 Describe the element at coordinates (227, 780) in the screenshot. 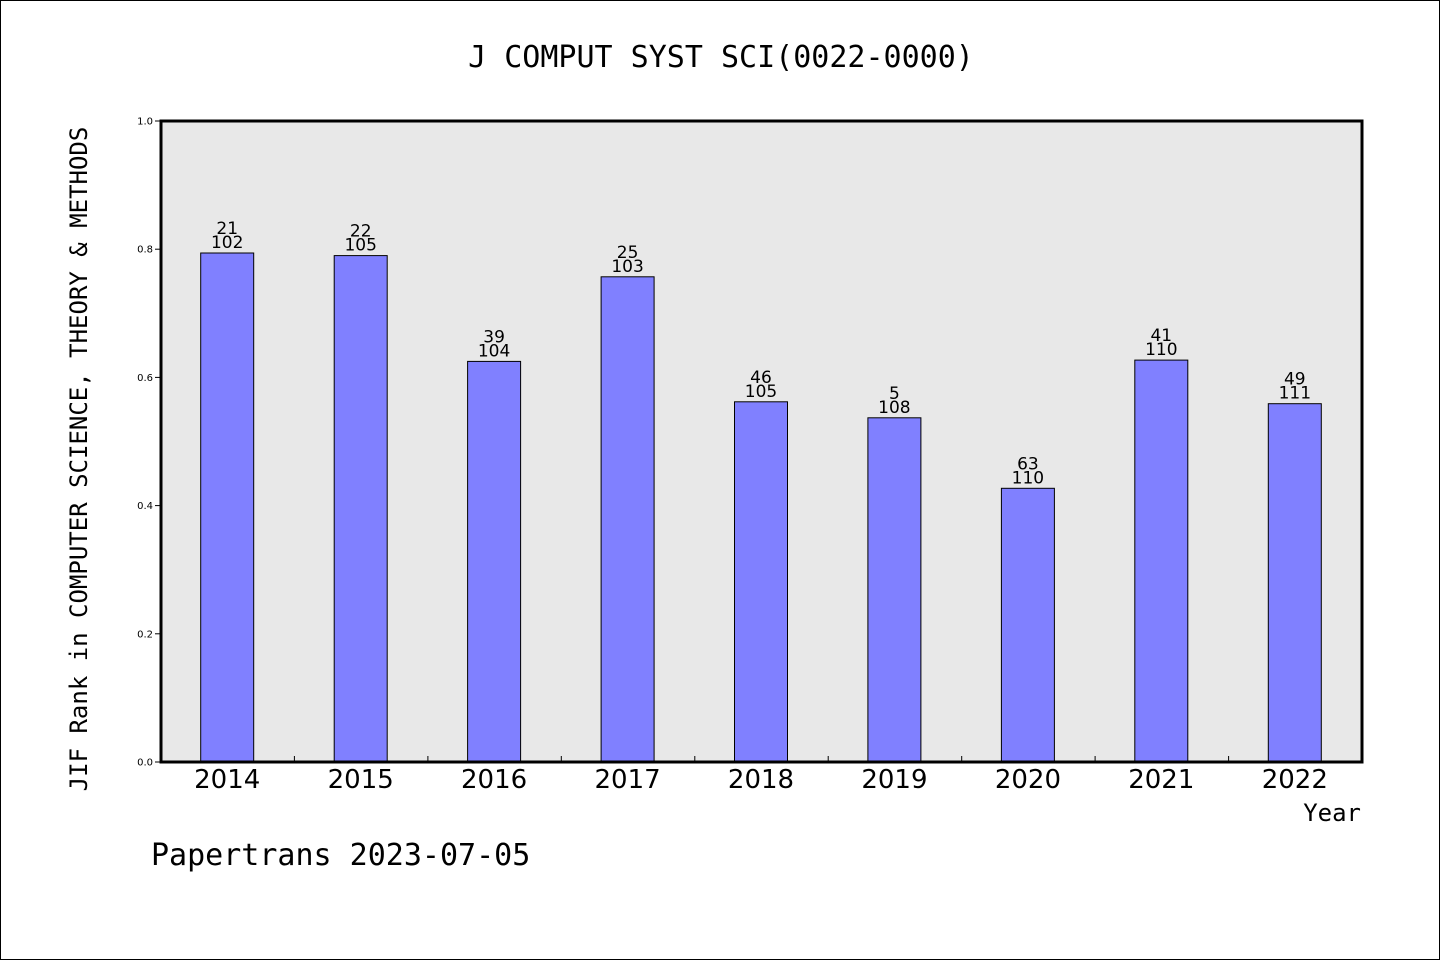

I see `x-tick-label-2014: 2014` at that location.